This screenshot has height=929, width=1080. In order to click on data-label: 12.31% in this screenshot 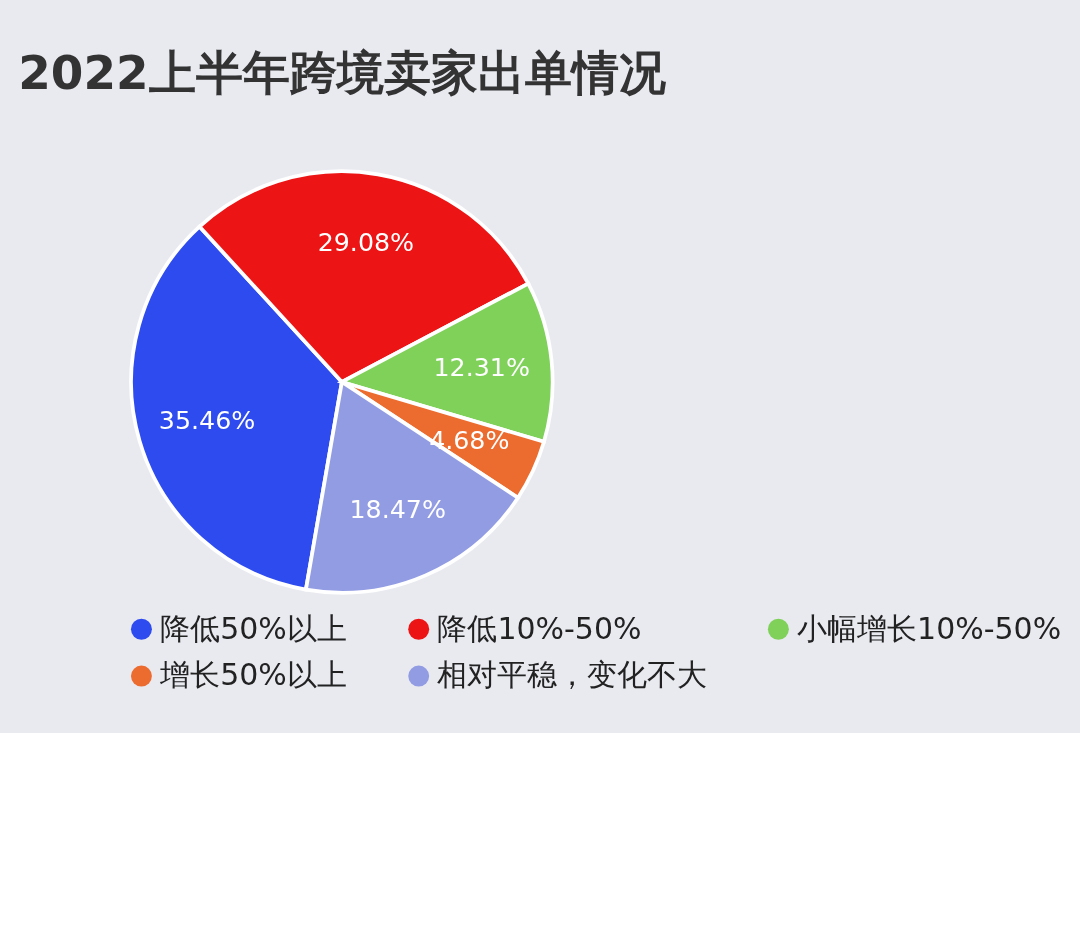, I will do `click(481, 367)`.